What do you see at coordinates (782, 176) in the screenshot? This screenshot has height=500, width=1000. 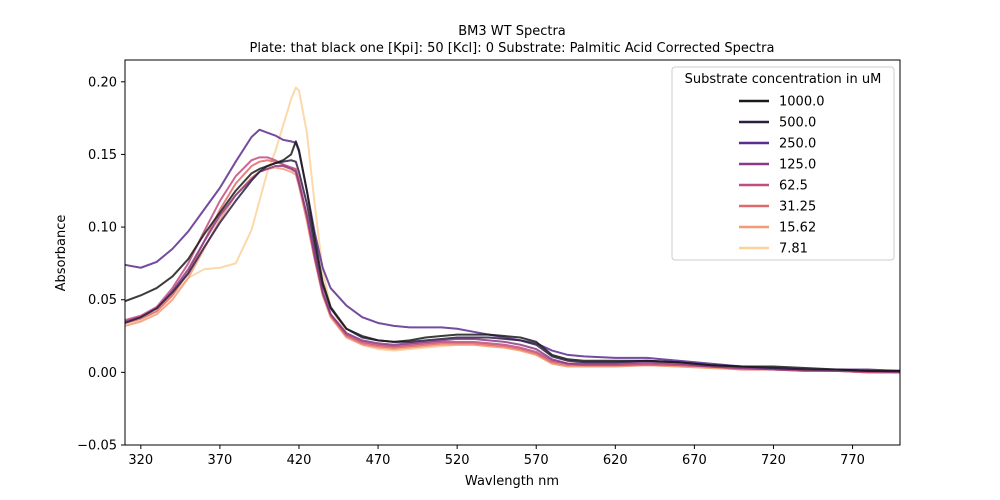 I see `legend-entries: 1000.0 500.0 250.0 125.0 62.5 31.25 15.62 7.81` at bounding box center [782, 176].